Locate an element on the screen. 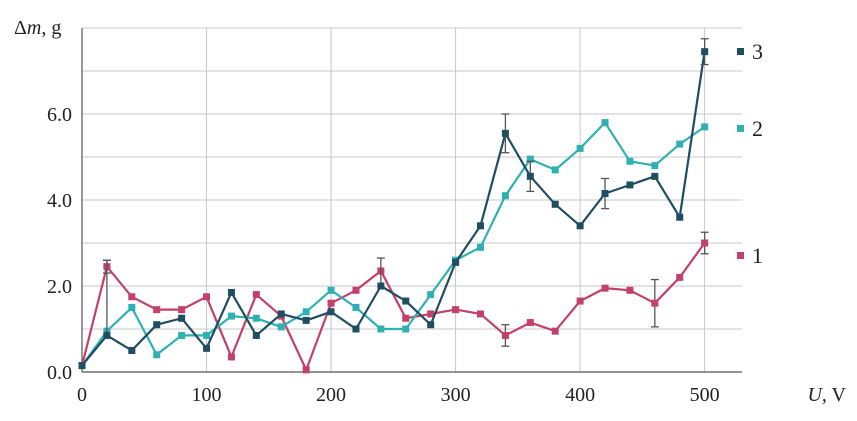  x-tick-label: 0 is located at coordinates (82, 395).